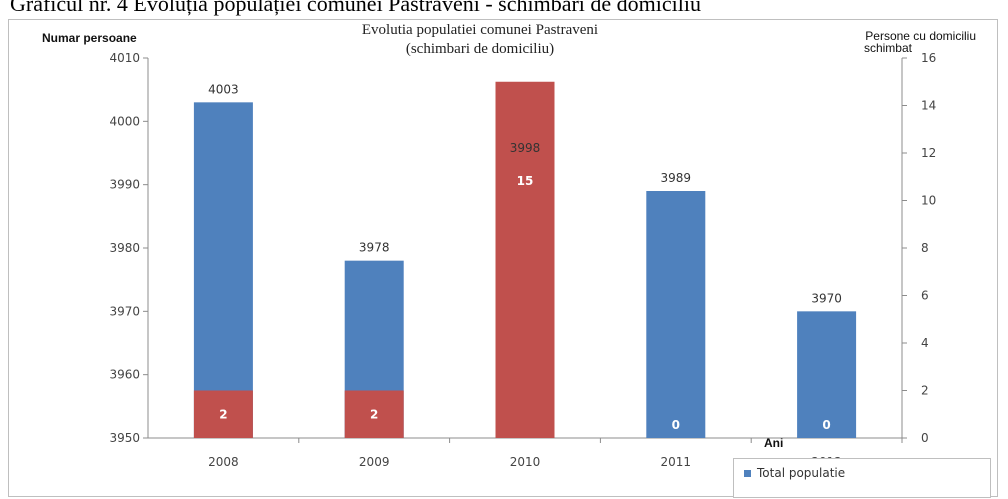 This screenshot has height=499, width=1008. What do you see at coordinates (525, 148) in the screenshot?
I see `data-label-total-populatie: 3998` at bounding box center [525, 148].